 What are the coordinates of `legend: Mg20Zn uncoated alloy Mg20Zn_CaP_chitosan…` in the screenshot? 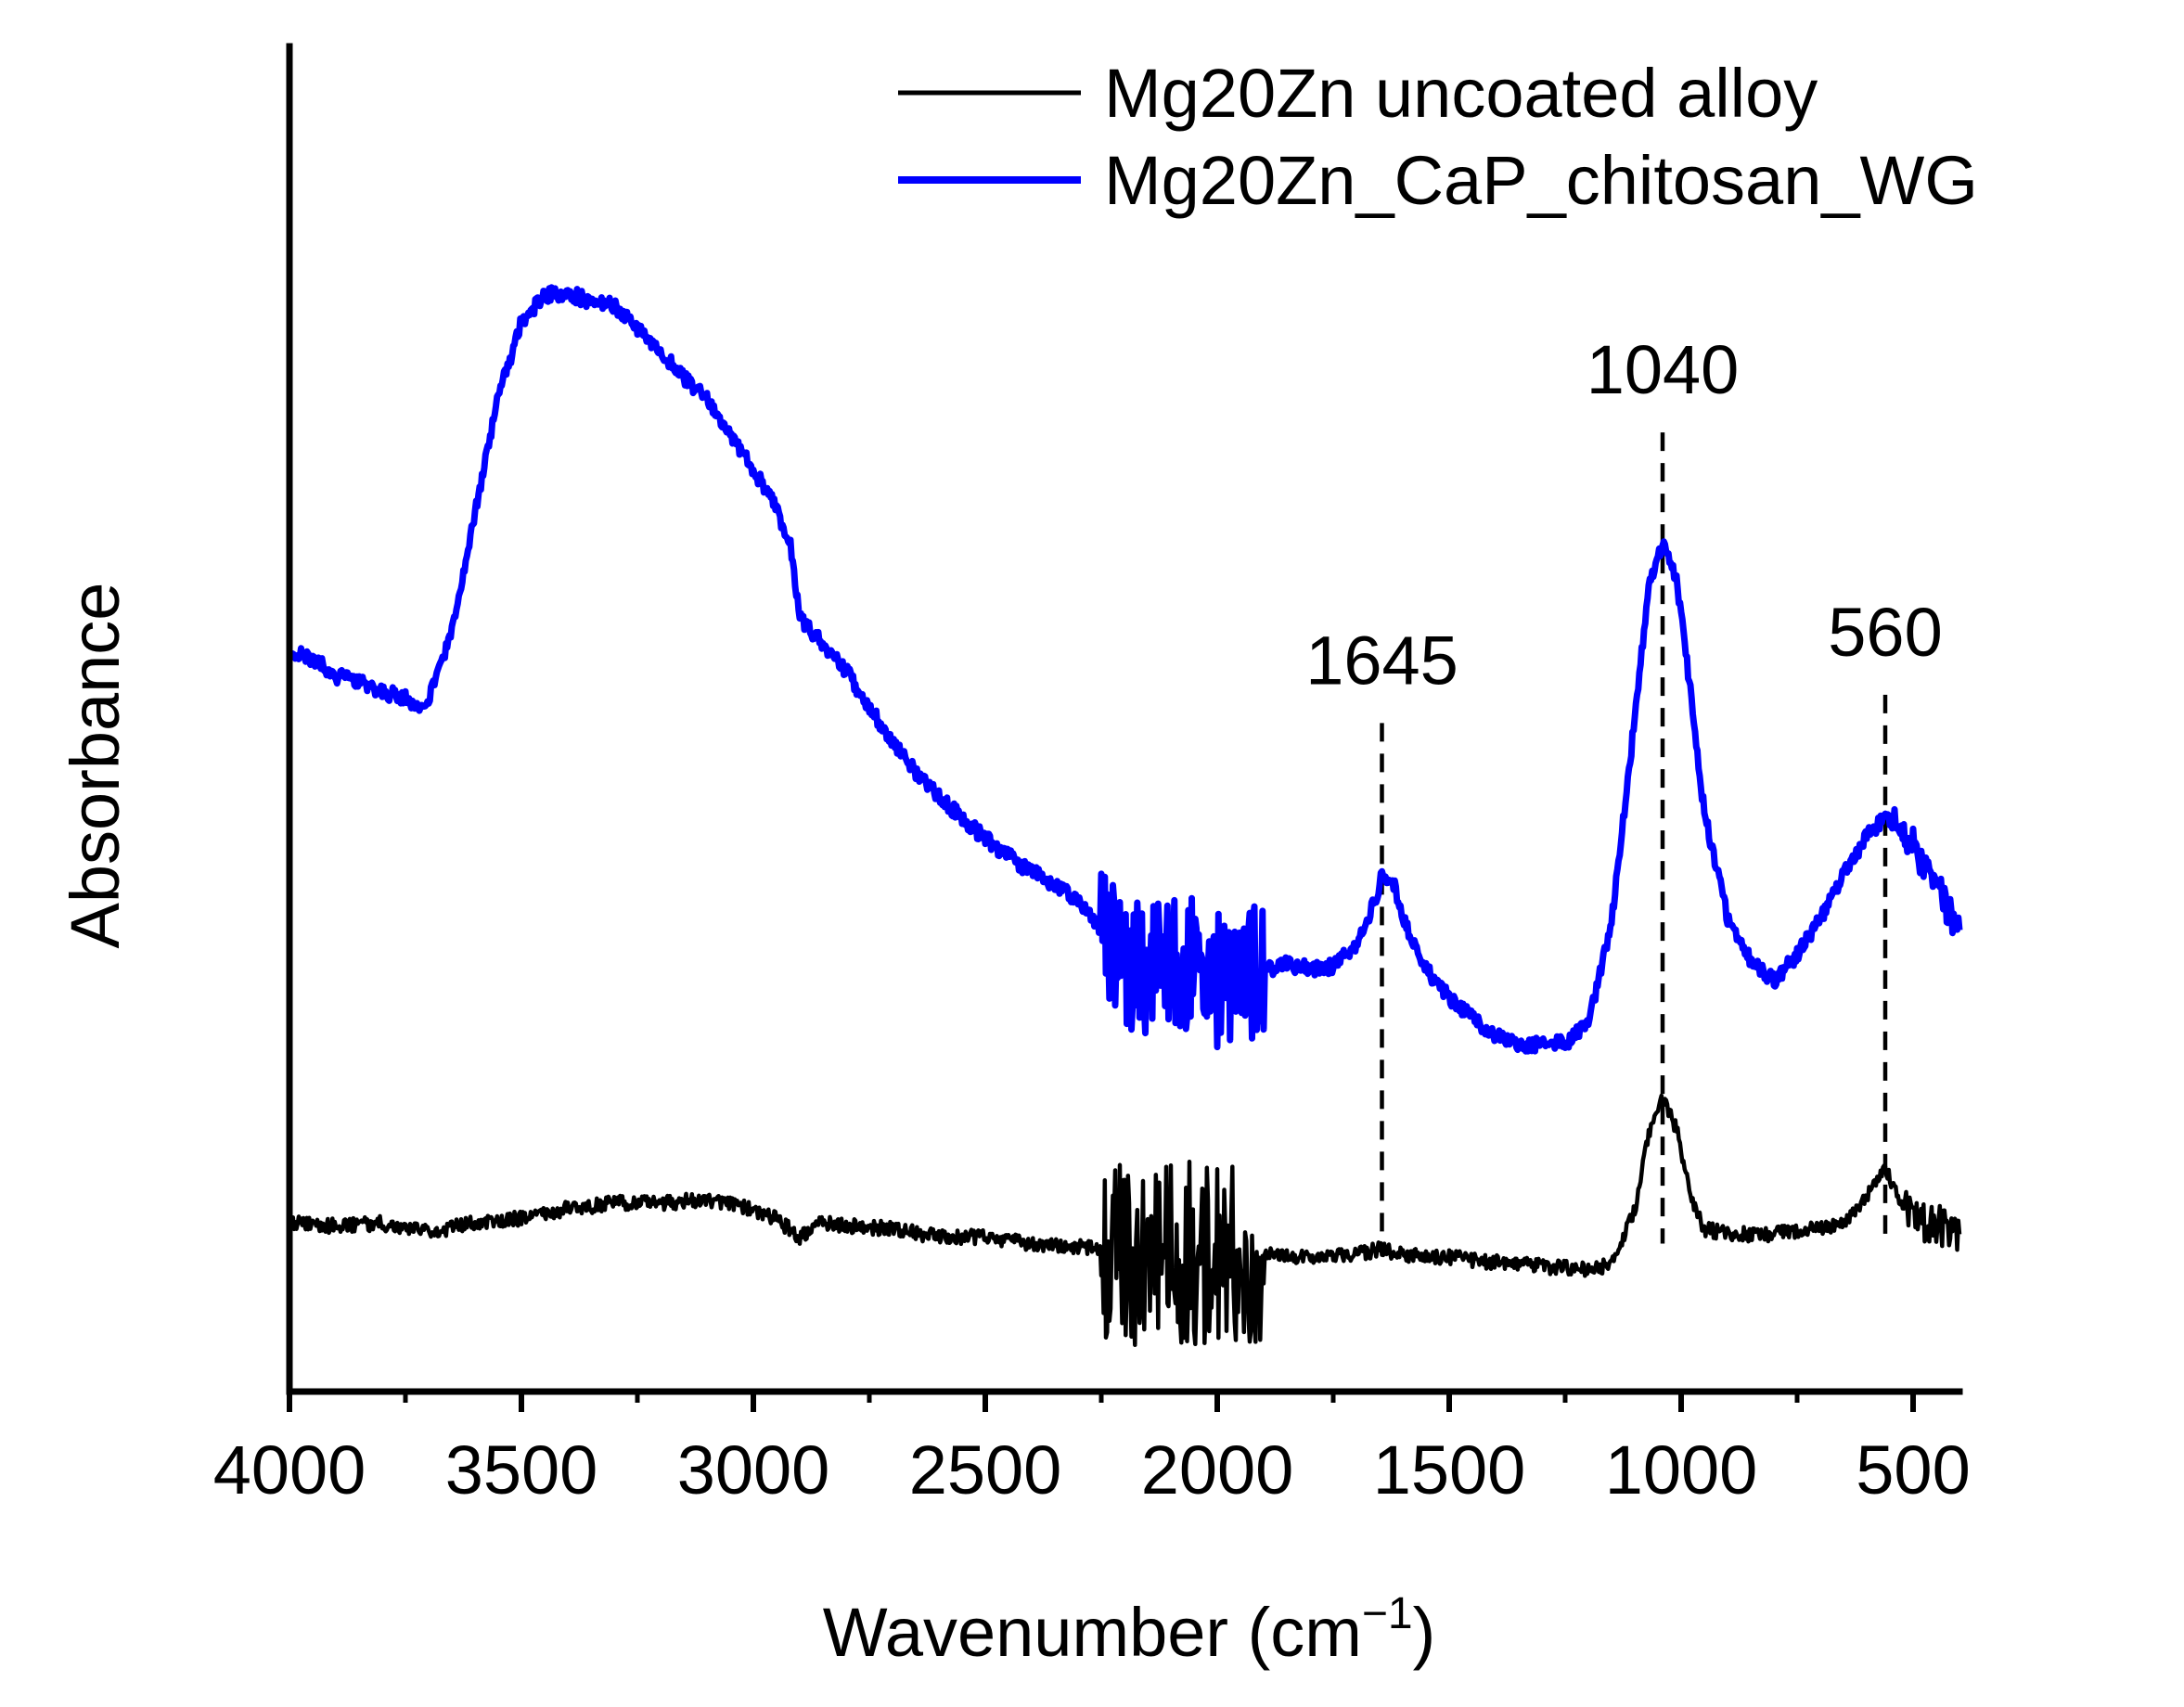 It's located at (1438, 137).